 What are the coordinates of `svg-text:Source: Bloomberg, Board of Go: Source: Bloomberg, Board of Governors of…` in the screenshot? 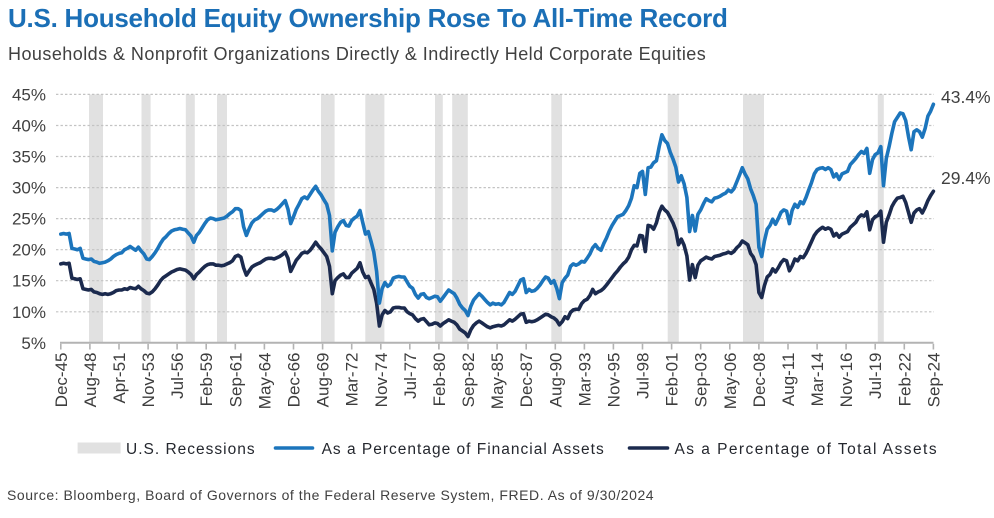 It's located at (330, 495).